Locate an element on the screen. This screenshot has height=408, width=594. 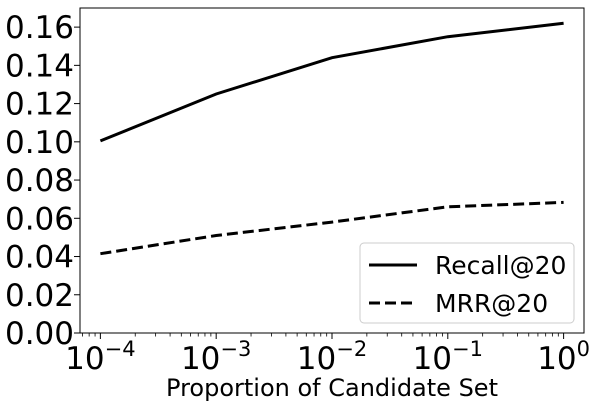
y-tick-label: 0.06 is located at coordinates (39, 219).